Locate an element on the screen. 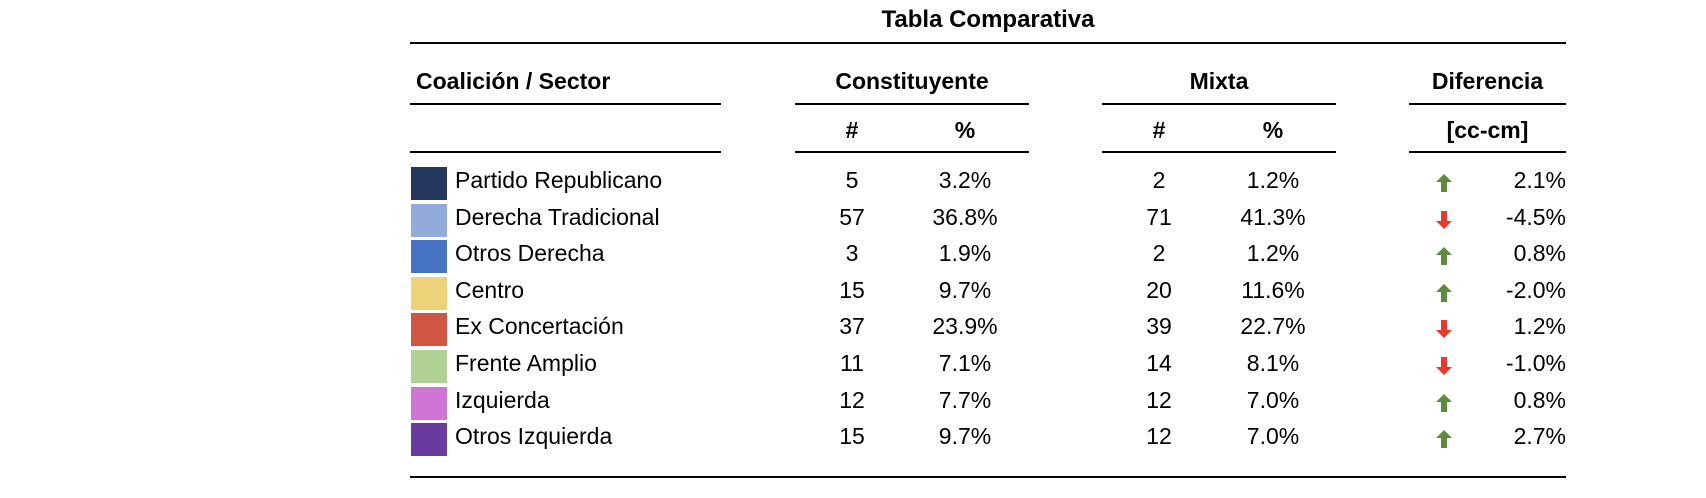 This screenshot has height=498, width=1706. row-diff-value: 2.1% is located at coordinates (1539, 180).